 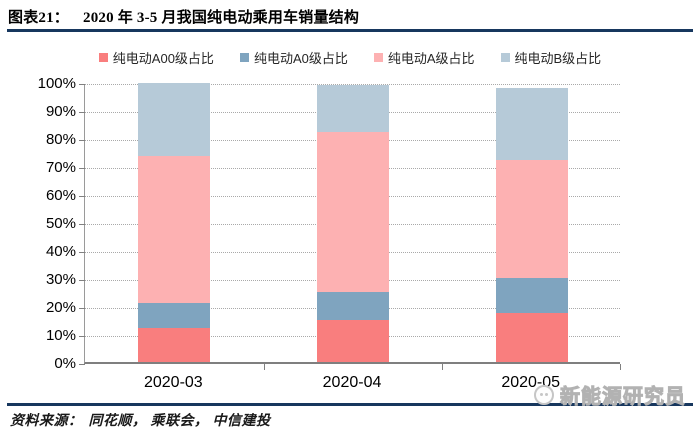 What do you see at coordinates (353, 306) in the screenshot?
I see `bar-segment-2020-04-纯电动A0级占比` at bounding box center [353, 306].